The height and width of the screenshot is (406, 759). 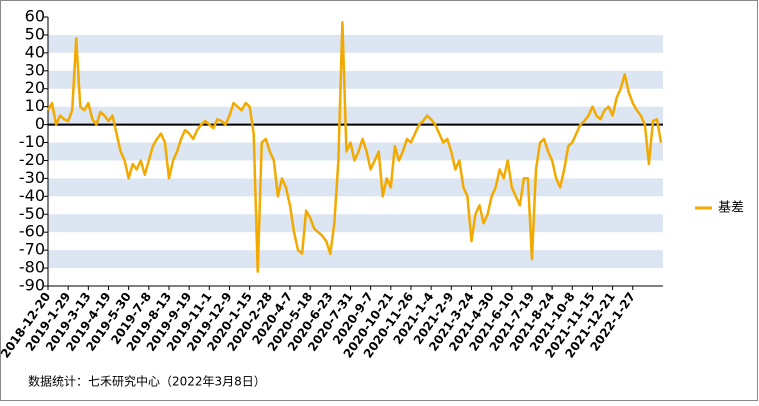 What do you see at coordinates (32, 267) in the screenshot?
I see `y-tick-label: -80` at bounding box center [32, 267].